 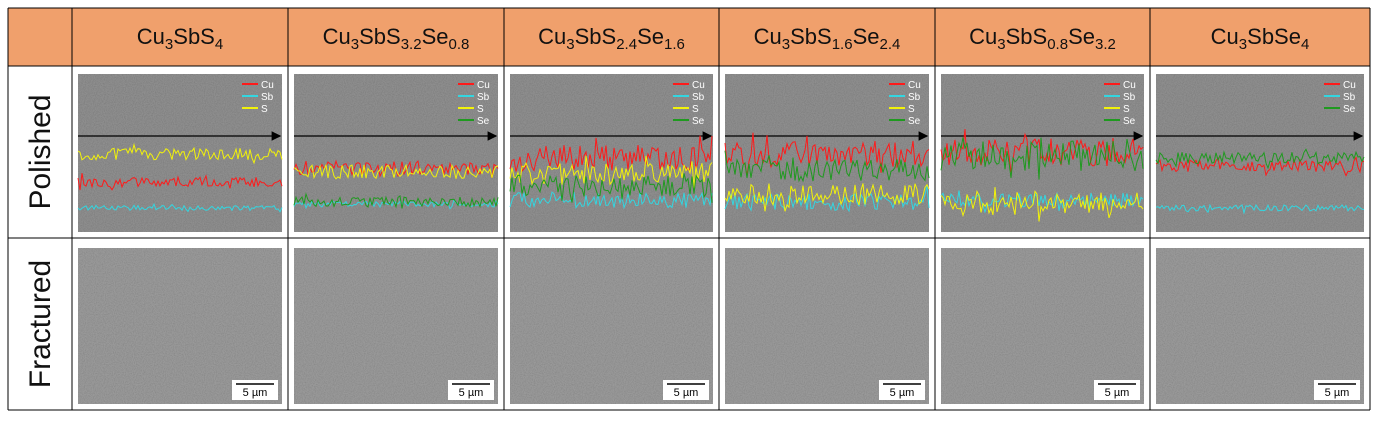 What do you see at coordinates (1274, 36) in the screenshot?
I see `formula-part: SbSe` at bounding box center [1274, 36].